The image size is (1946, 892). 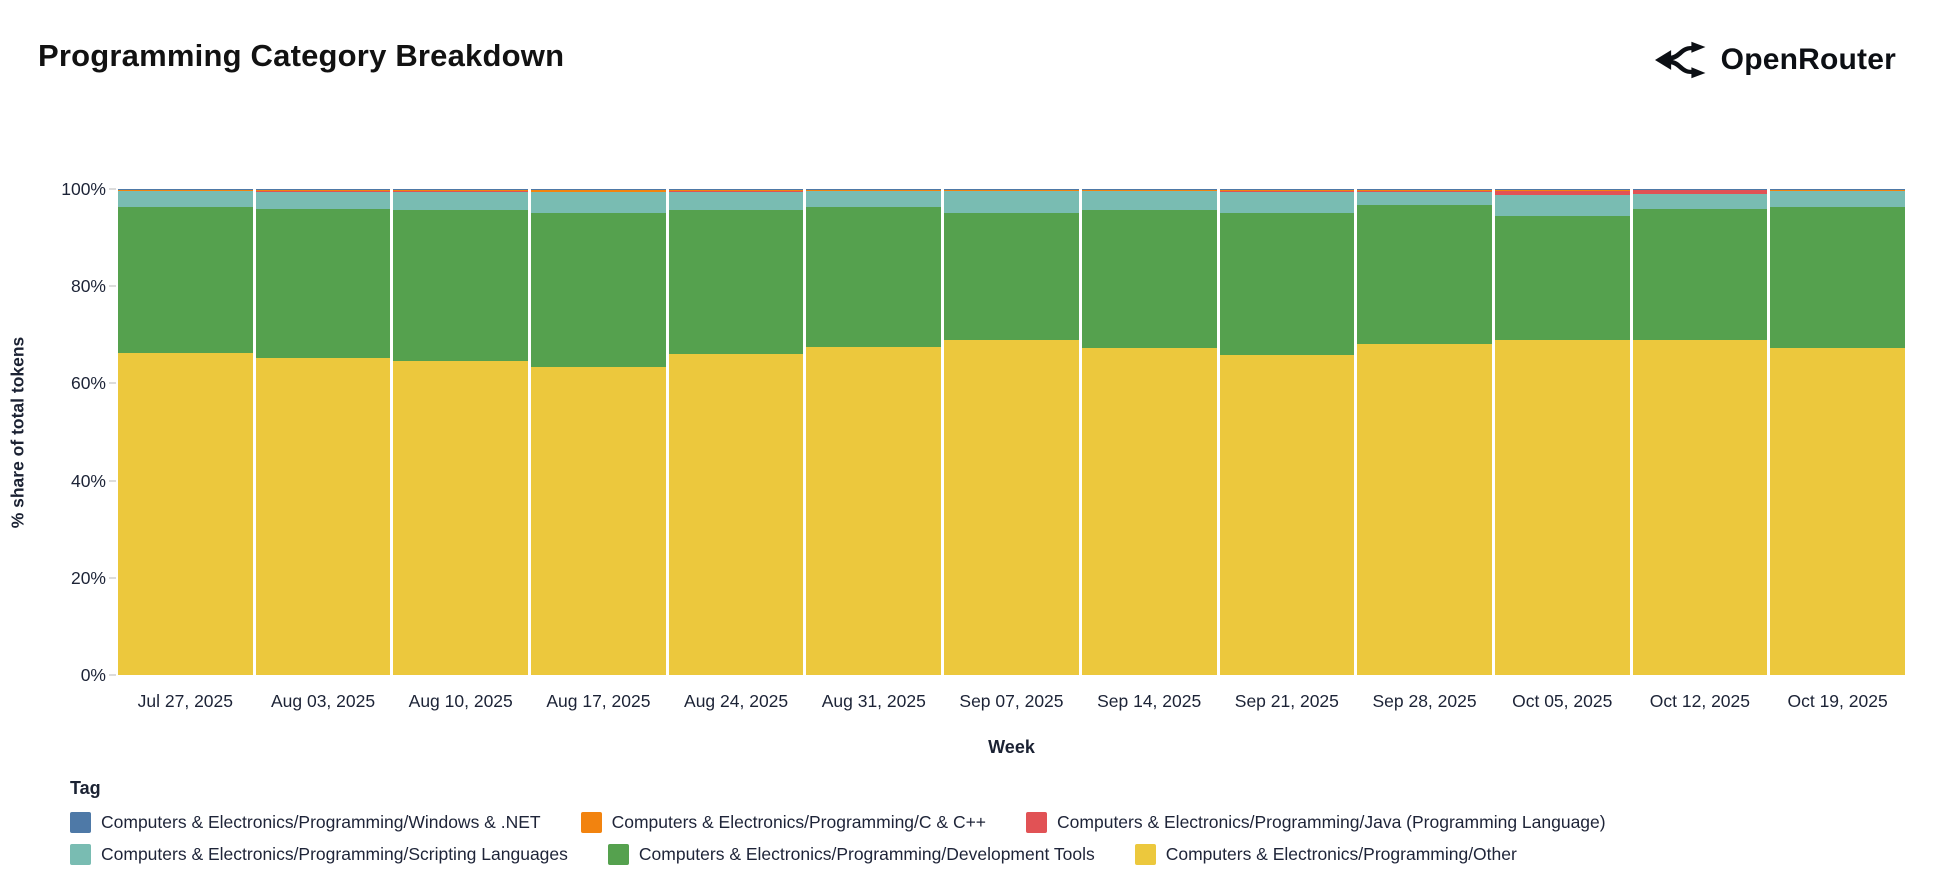 What do you see at coordinates (17, 432) in the screenshot?
I see `y-axis-title: % share of total tokens` at bounding box center [17, 432].